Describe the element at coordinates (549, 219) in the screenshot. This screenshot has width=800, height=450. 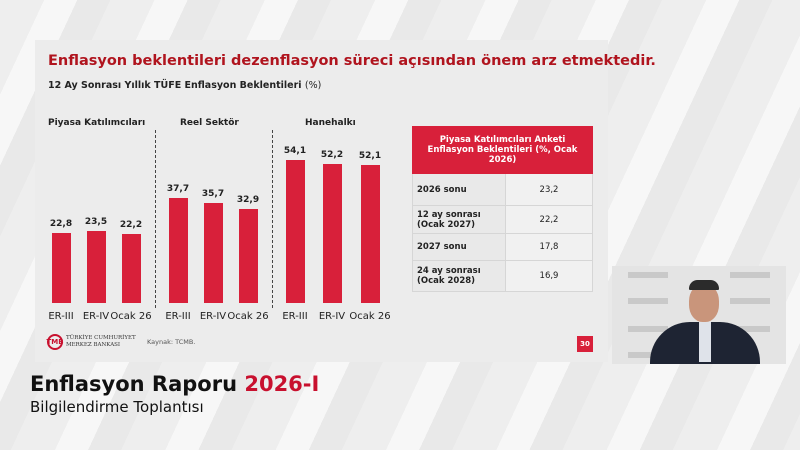
I see `row-value: 22,2` at that location.